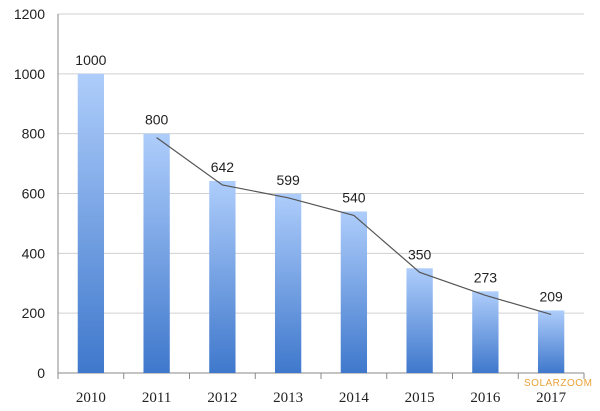  Describe the element at coordinates (558, 383) in the screenshot. I see `watermark-text: SOLARZOOM` at that location.